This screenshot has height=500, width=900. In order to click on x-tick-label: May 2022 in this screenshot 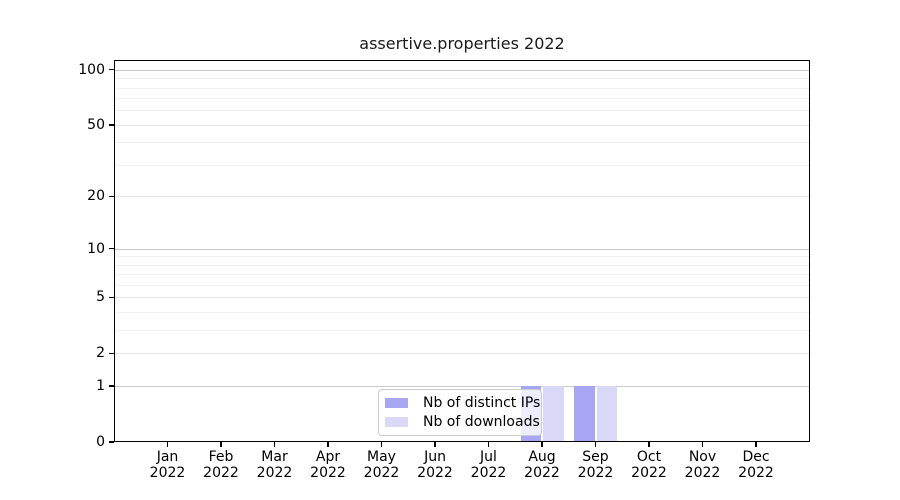, I will do `click(382, 465)`.